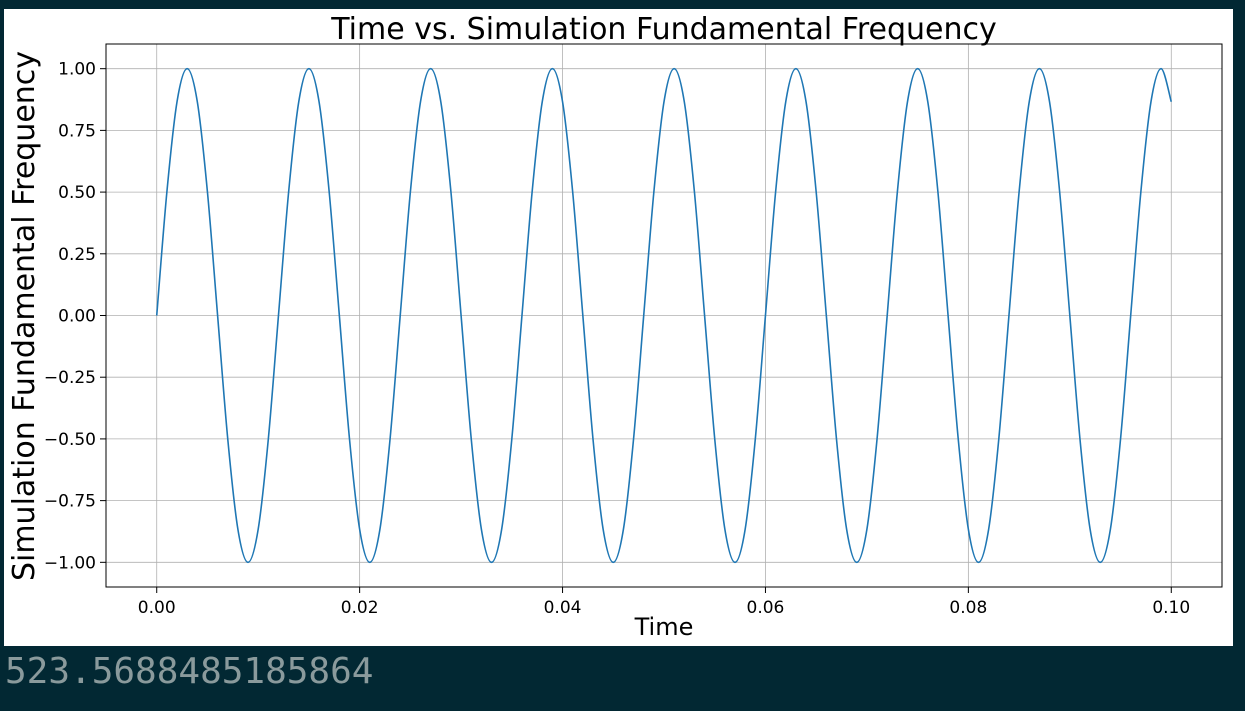  I want to click on x-tick-label: 0.06, so click(766, 608).